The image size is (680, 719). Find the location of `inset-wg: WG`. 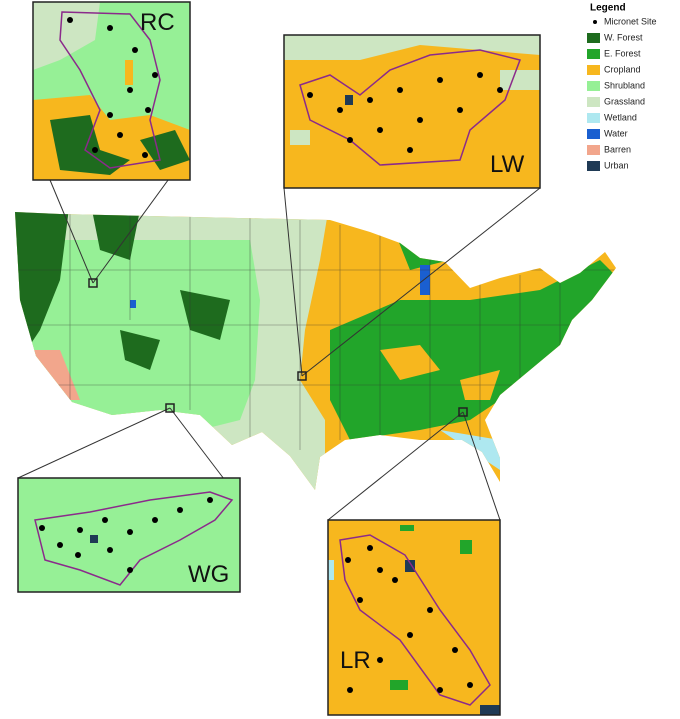

inset-wg: WG is located at coordinates (129, 535).